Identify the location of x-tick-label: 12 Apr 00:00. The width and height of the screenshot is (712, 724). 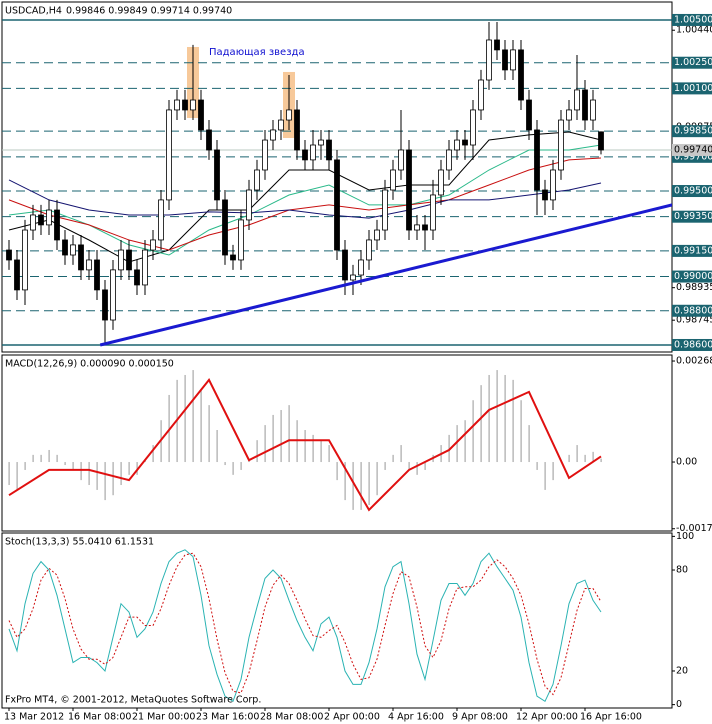
(547, 717).